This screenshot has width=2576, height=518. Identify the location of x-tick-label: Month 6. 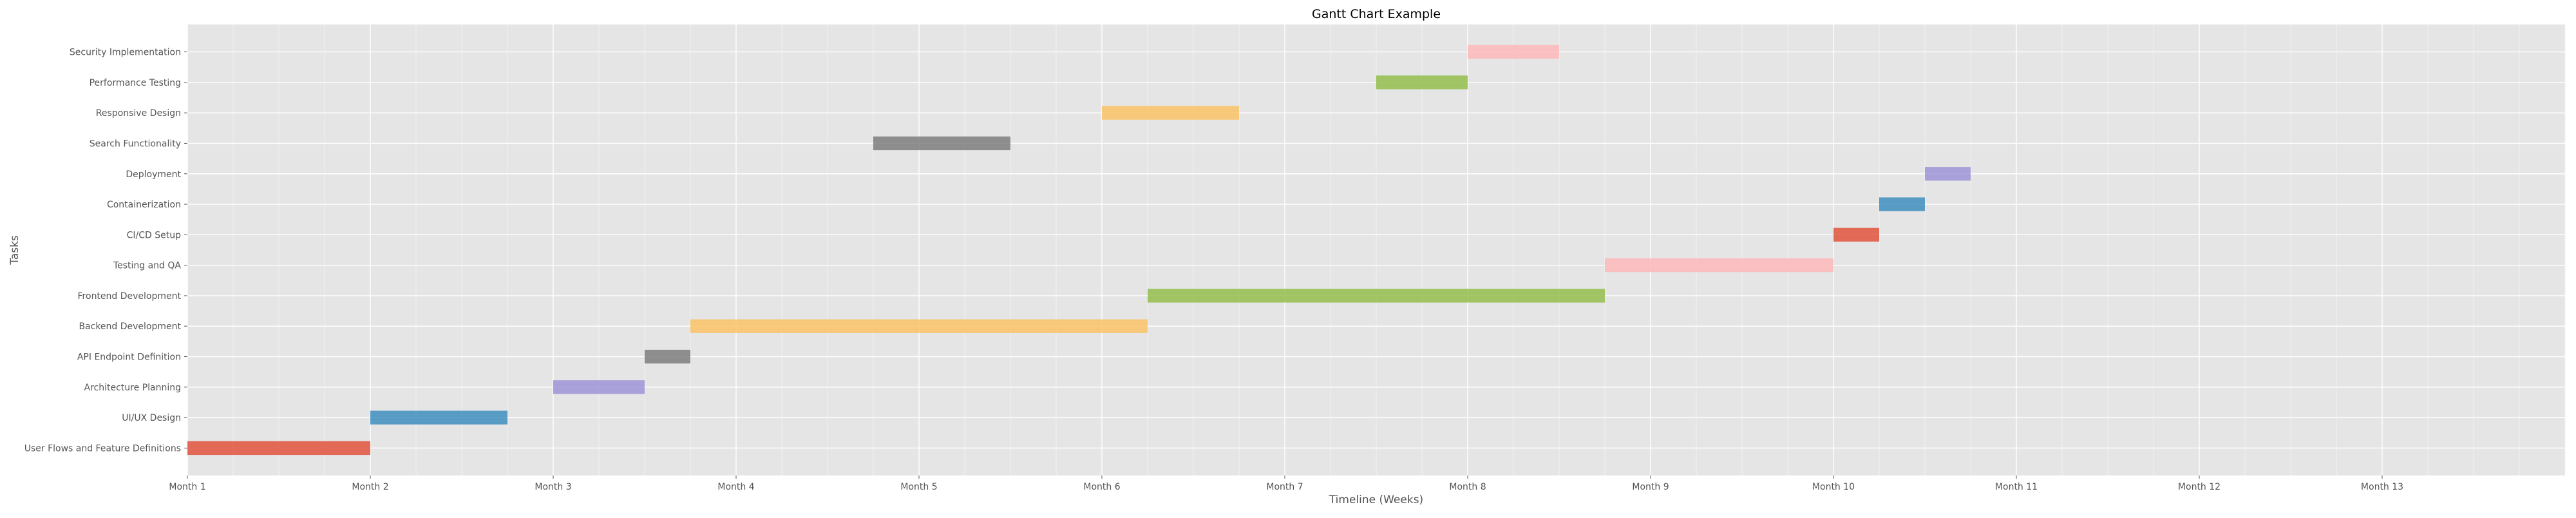
(1101, 487).